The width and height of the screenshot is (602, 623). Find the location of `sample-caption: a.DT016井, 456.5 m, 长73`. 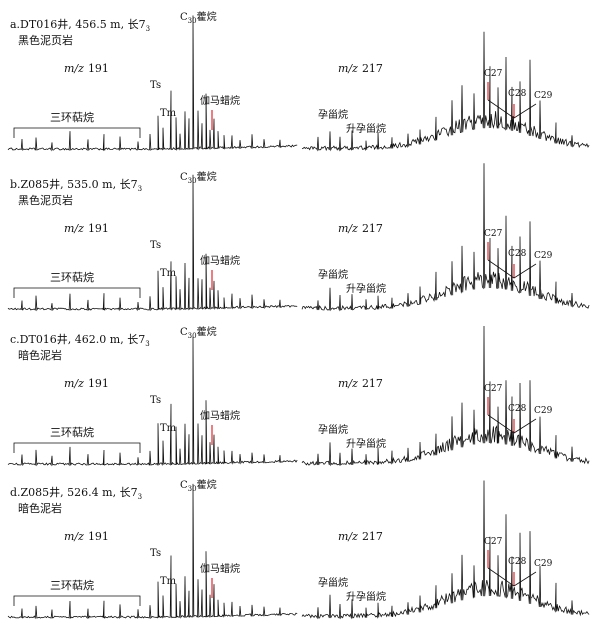

sample-caption: a.DT016井, 456.5 m, 长73 is located at coordinates (80, 25).